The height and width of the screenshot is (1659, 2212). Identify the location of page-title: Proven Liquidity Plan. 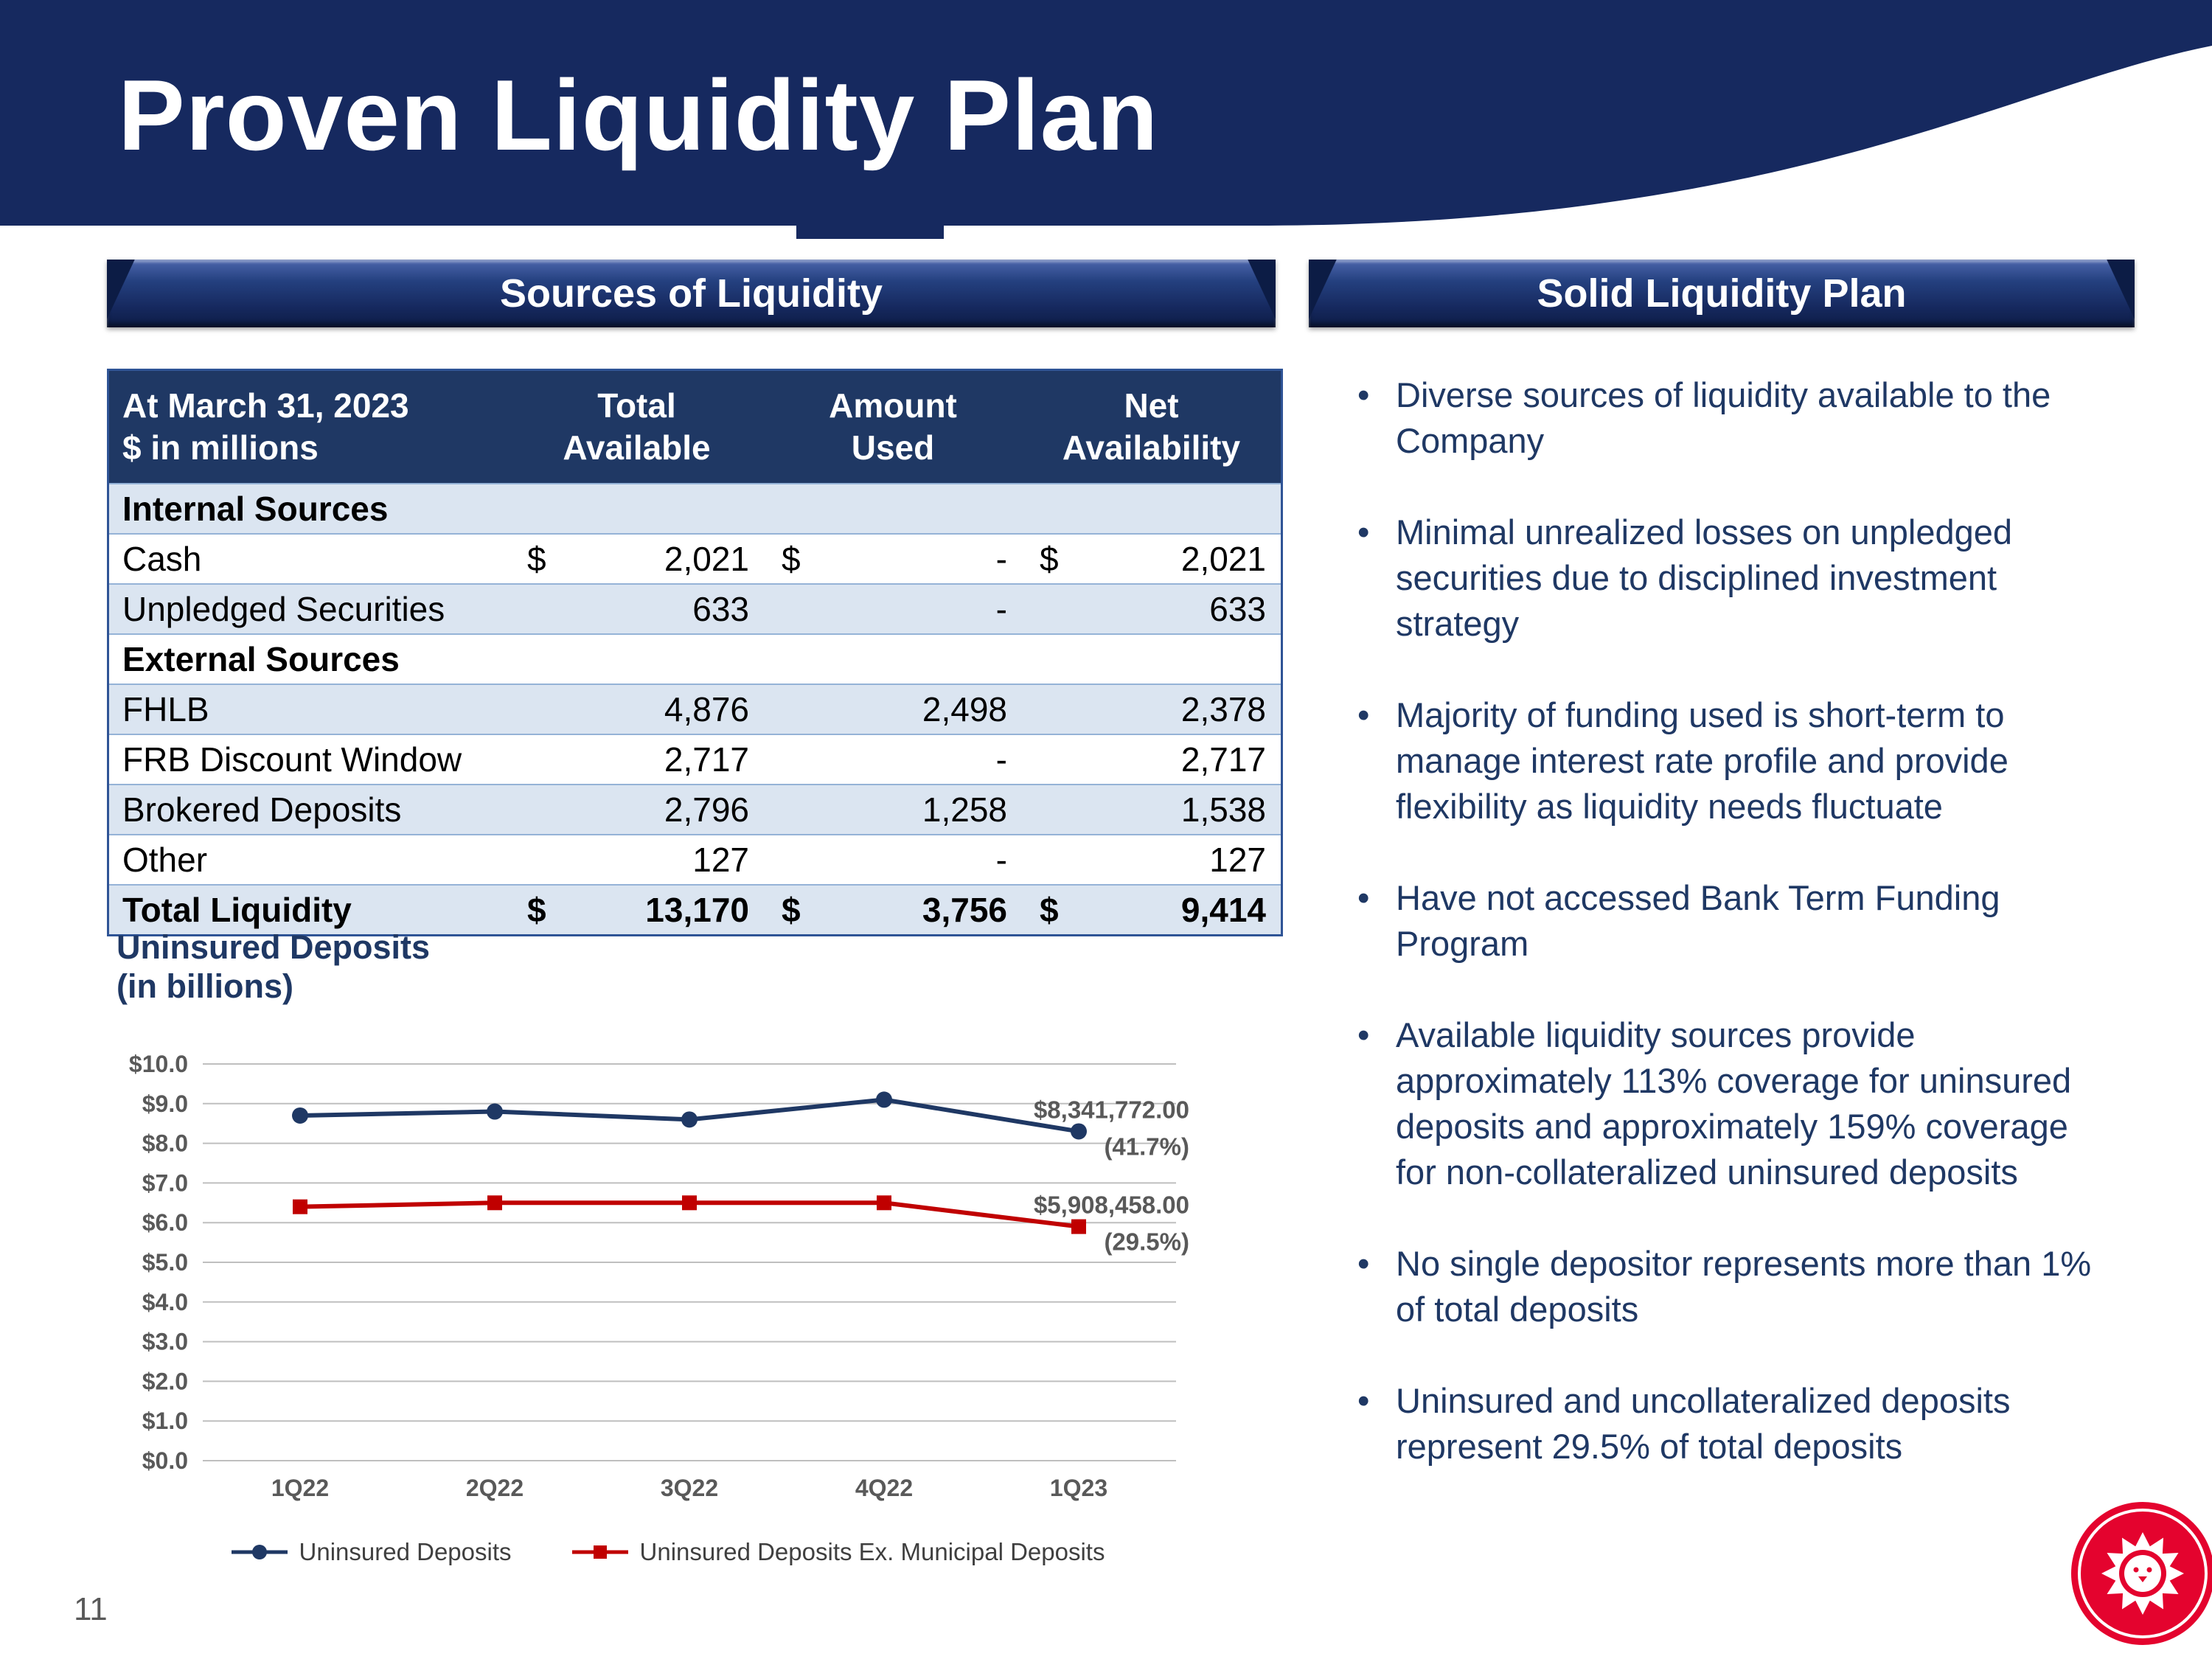
(638, 115).